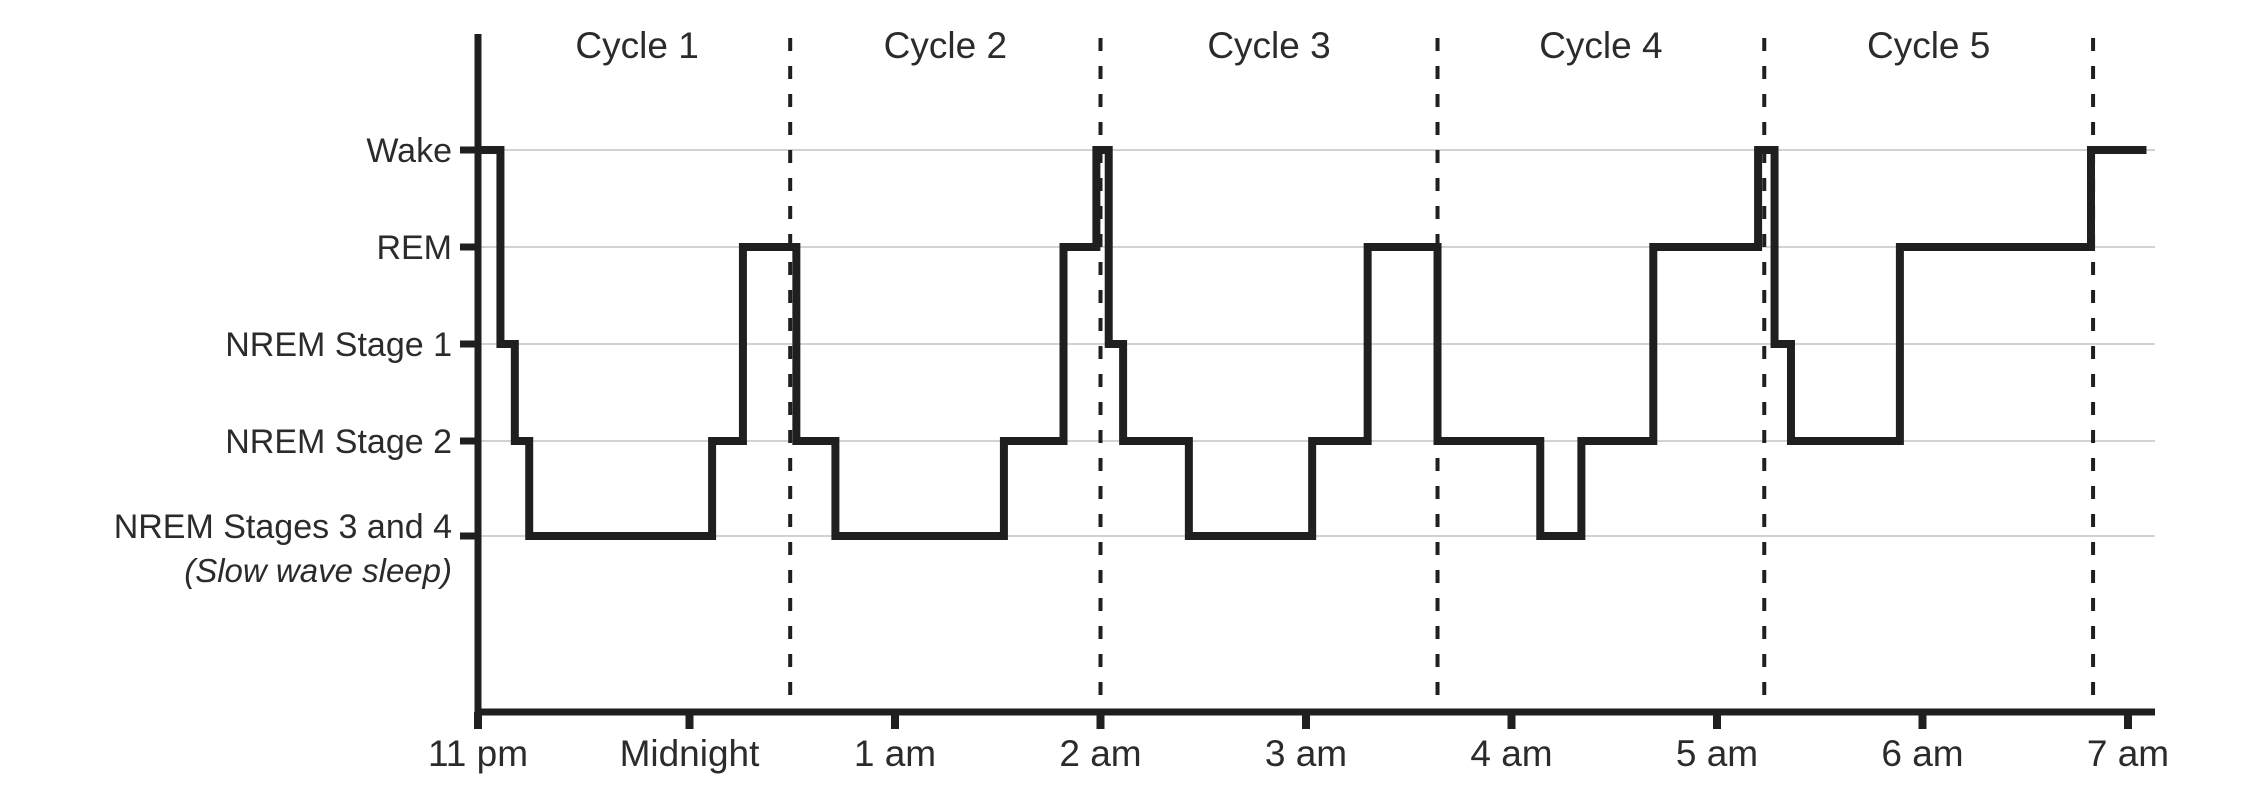 The height and width of the screenshot is (796, 2260). I want to click on y-label-NREM1: NREM Stage 1, so click(338, 345).